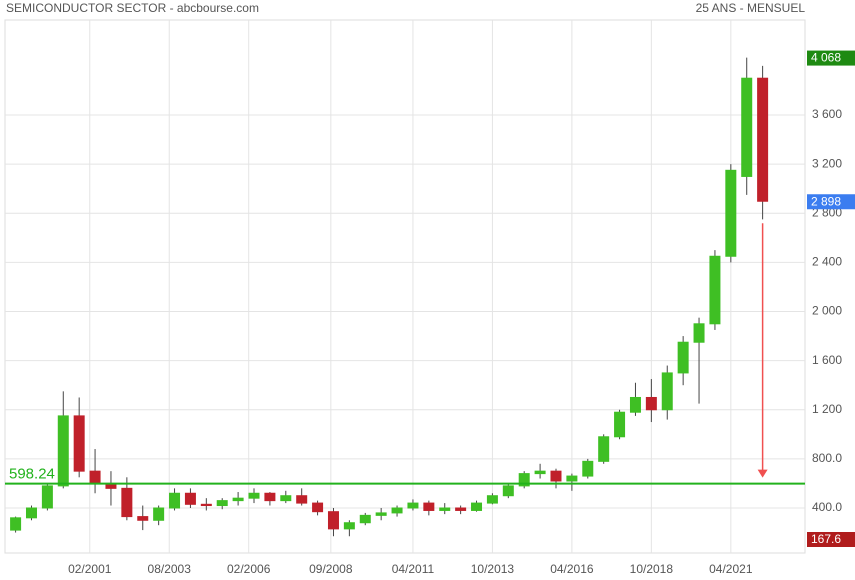 This screenshot has height=580, width=855. What do you see at coordinates (132, 8) in the screenshot?
I see `chart-title: SEMICONDUCTOR SECTOR - abcbourse.com` at bounding box center [132, 8].